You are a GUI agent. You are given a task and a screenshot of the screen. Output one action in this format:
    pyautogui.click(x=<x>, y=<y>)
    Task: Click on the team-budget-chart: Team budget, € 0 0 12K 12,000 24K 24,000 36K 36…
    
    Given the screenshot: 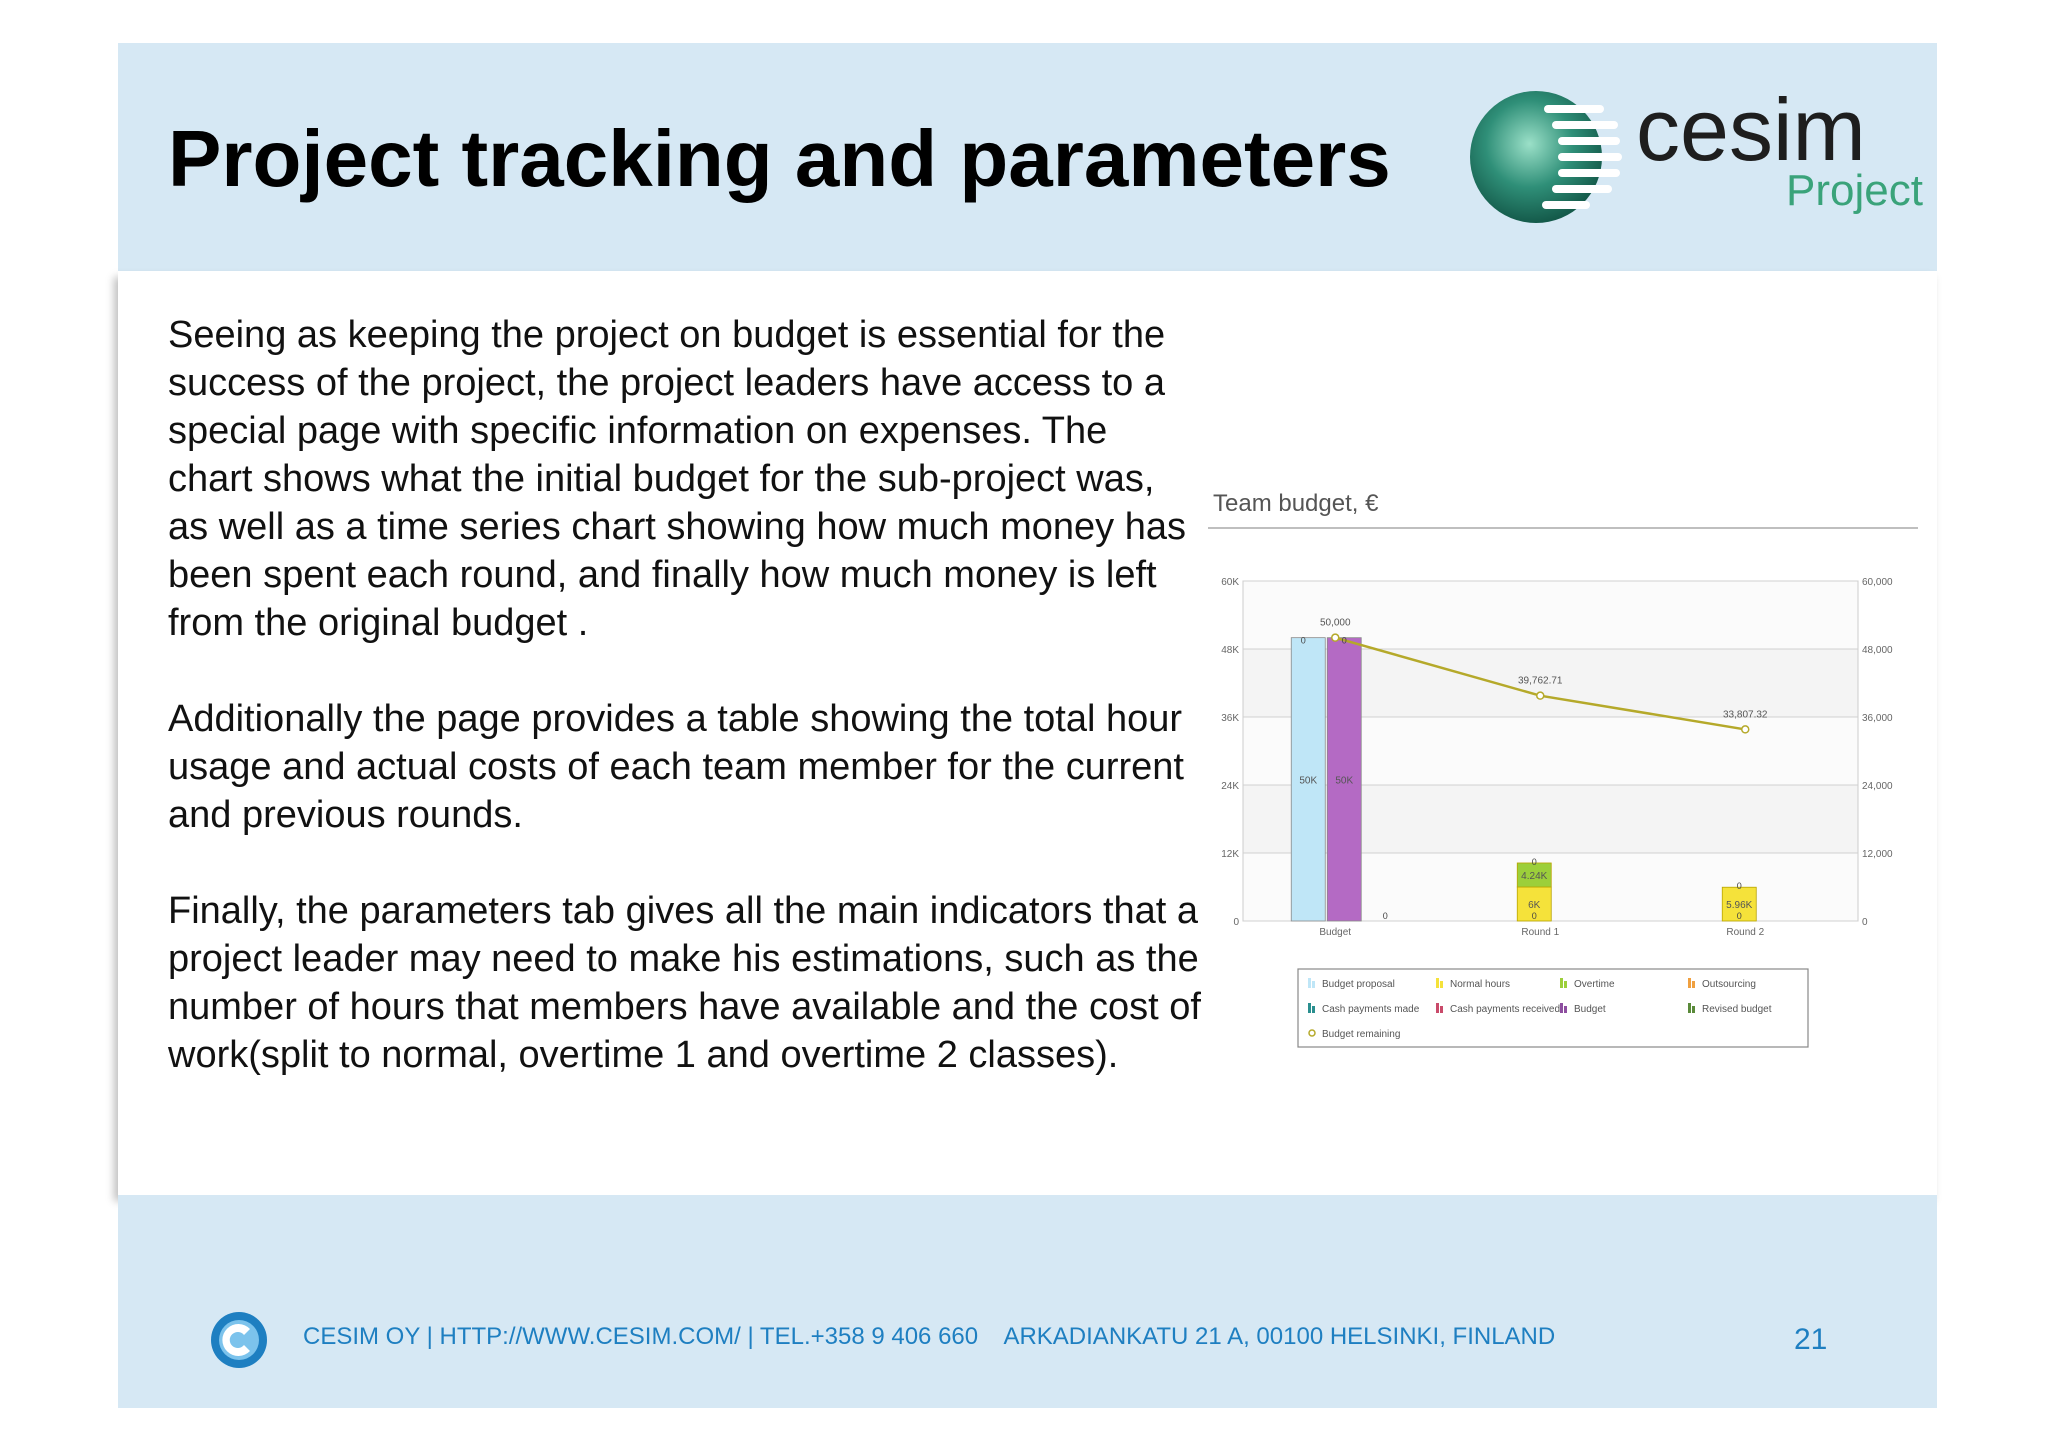 What is the action you would take?
    pyautogui.click(x=1563, y=769)
    